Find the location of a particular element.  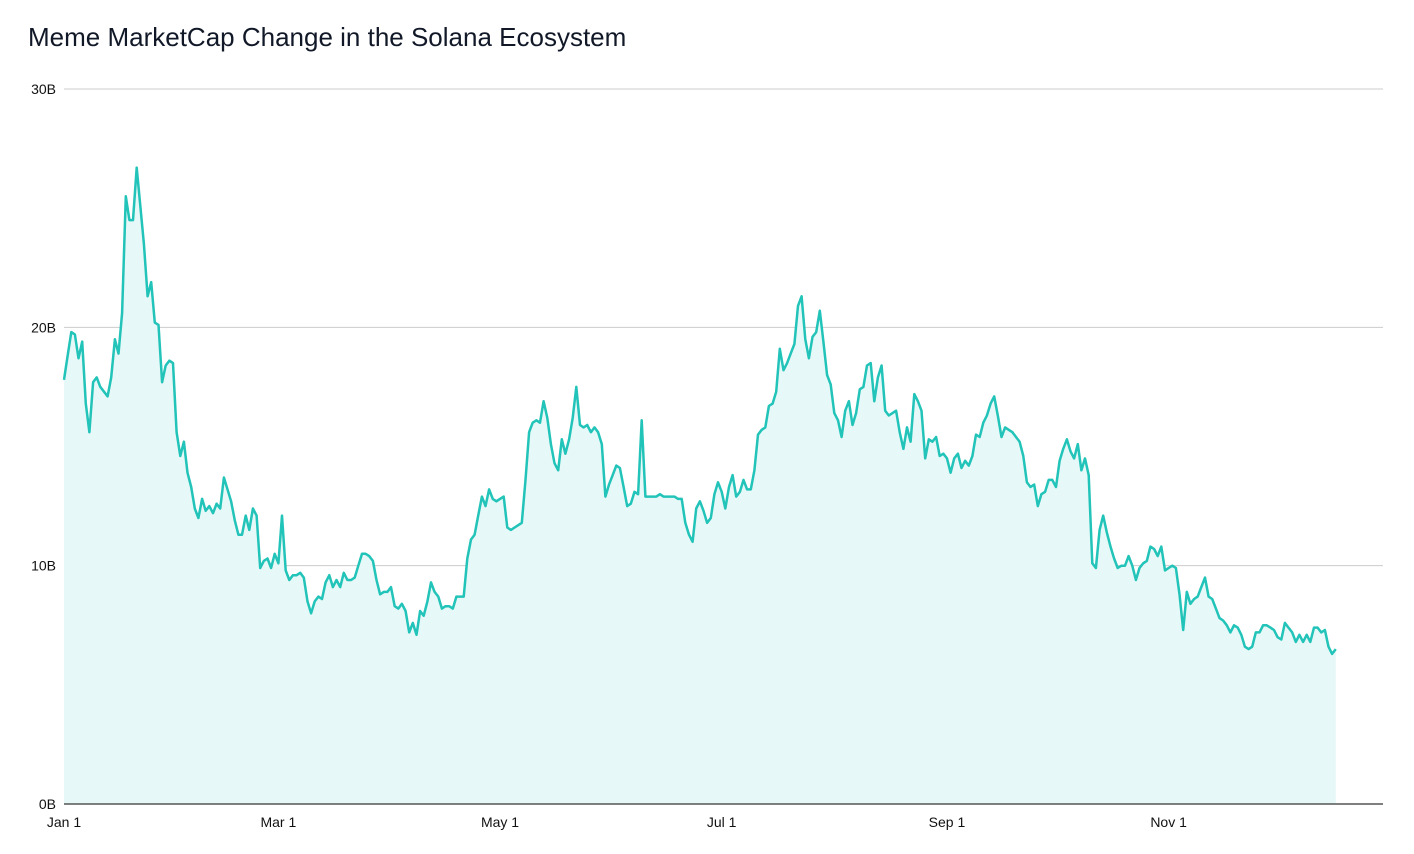

x-tick-label-5: Nov 1 is located at coordinates (1168, 822).